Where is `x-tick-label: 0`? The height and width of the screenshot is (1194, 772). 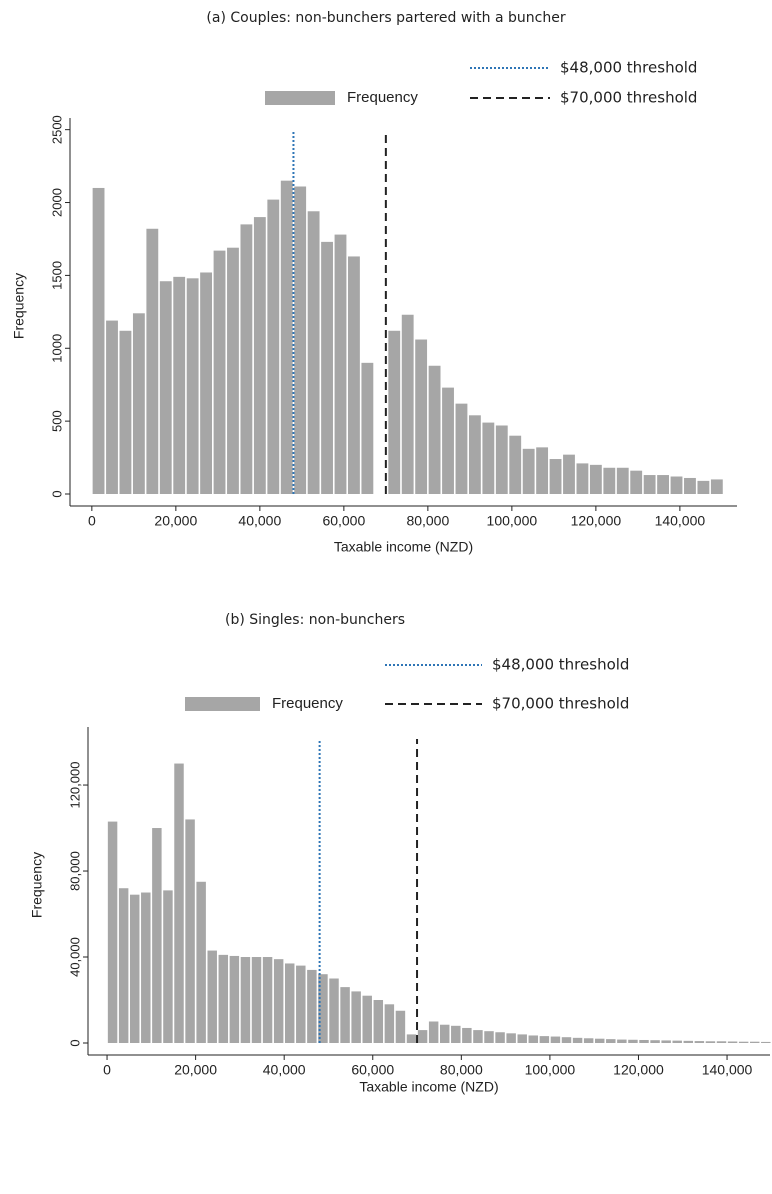
x-tick-label: 0 is located at coordinates (92, 521).